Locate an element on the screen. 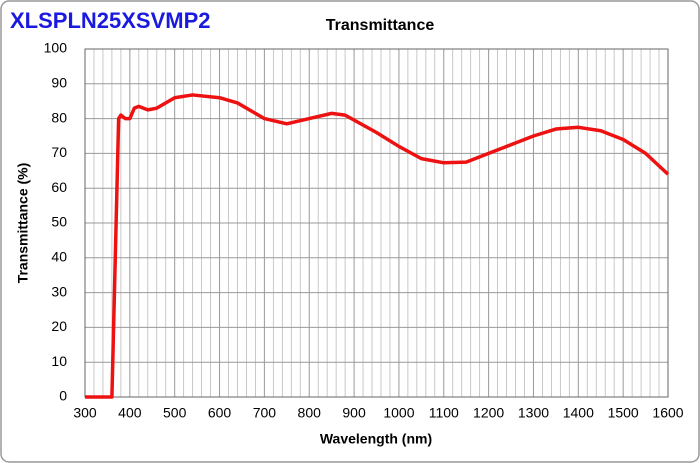 Image resolution: width=700 pixels, height=463 pixels. product-name: XLSPLN25XSVMP2 is located at coordinates (110, 20).